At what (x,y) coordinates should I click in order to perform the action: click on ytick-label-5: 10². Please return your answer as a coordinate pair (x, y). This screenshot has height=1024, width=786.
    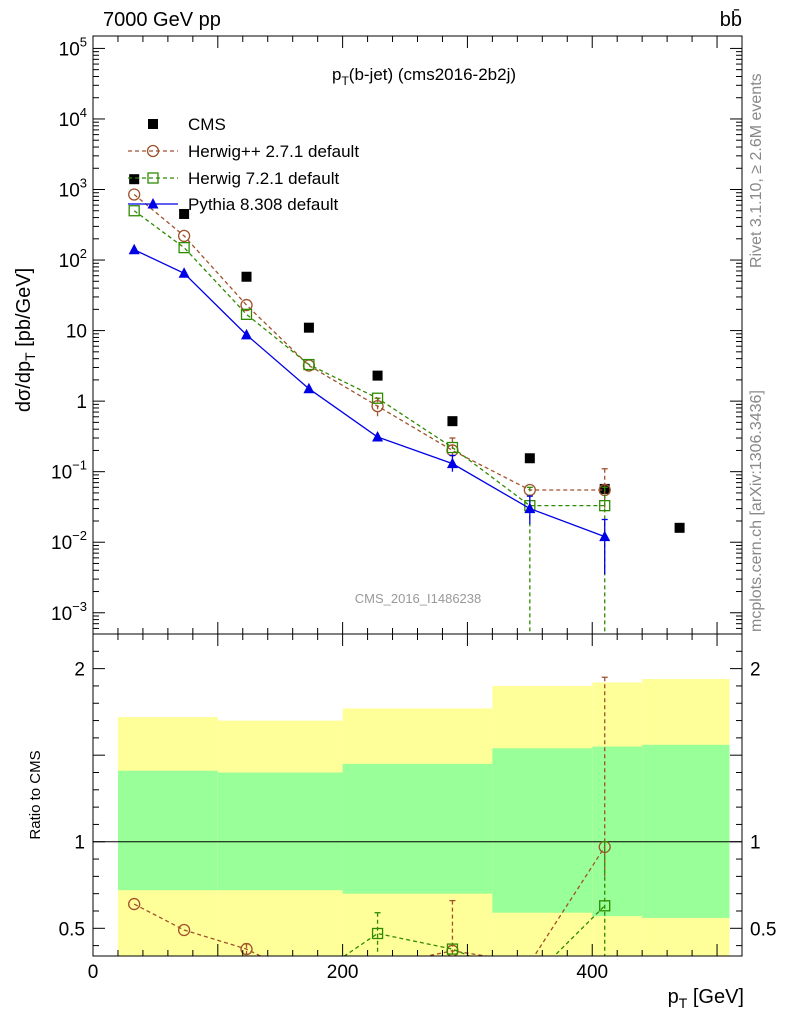
    Looking at the image, I should click on (73, 259).